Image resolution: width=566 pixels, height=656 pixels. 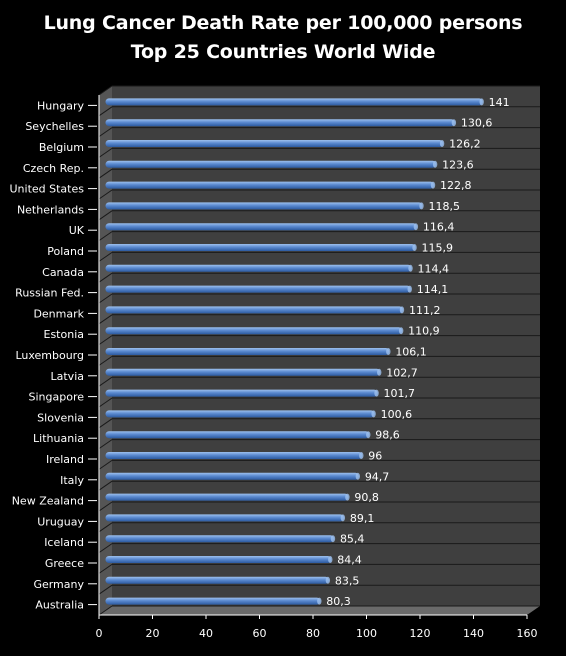 I want to click on data-label: 115,9, so click(x=438, y=248).